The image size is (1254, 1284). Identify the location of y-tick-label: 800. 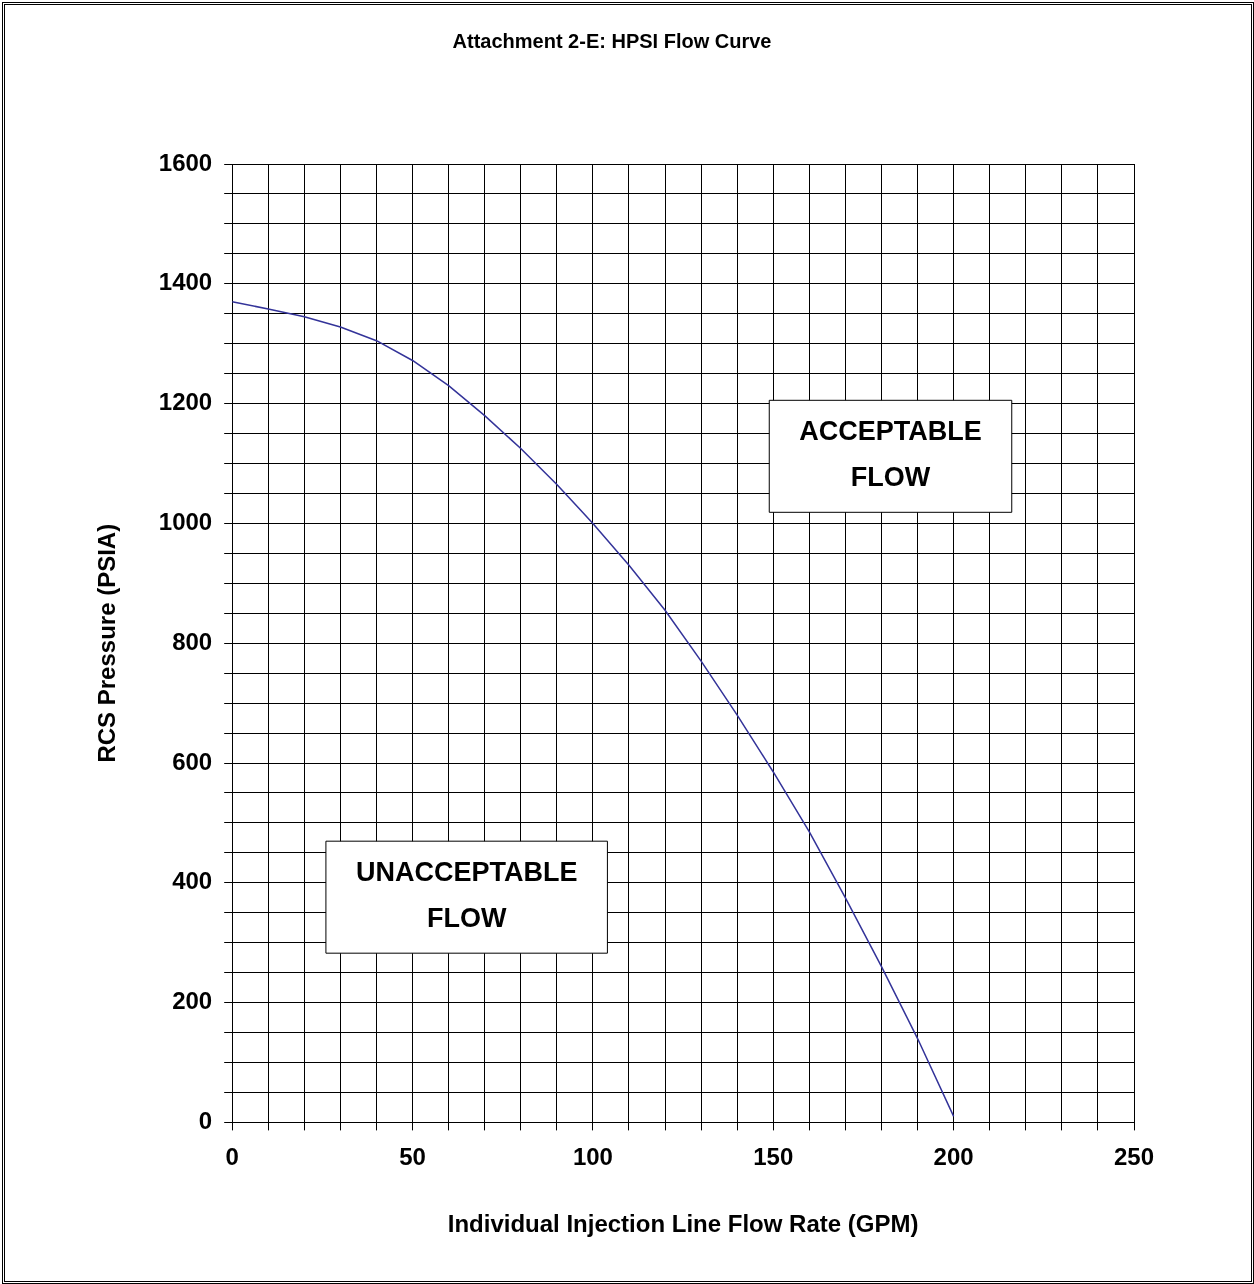
(192, 641).